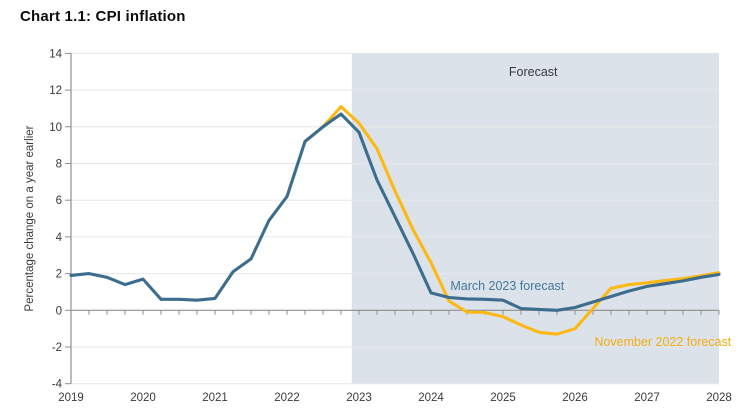  What do you see at coordinates (59, 165) in the screenshot?
I see `y-tick-label: 8` at bounding box center [59, 165].